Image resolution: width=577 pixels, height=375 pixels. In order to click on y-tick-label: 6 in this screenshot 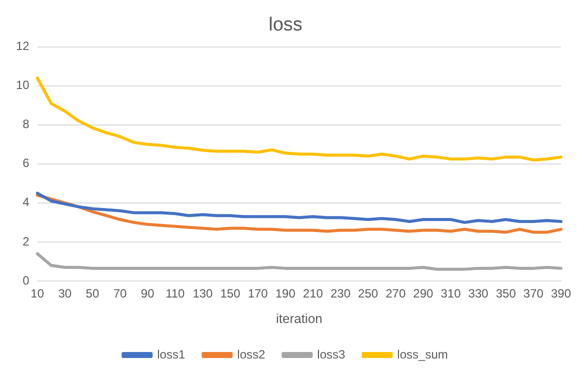, I will do `click(26, 163)`.